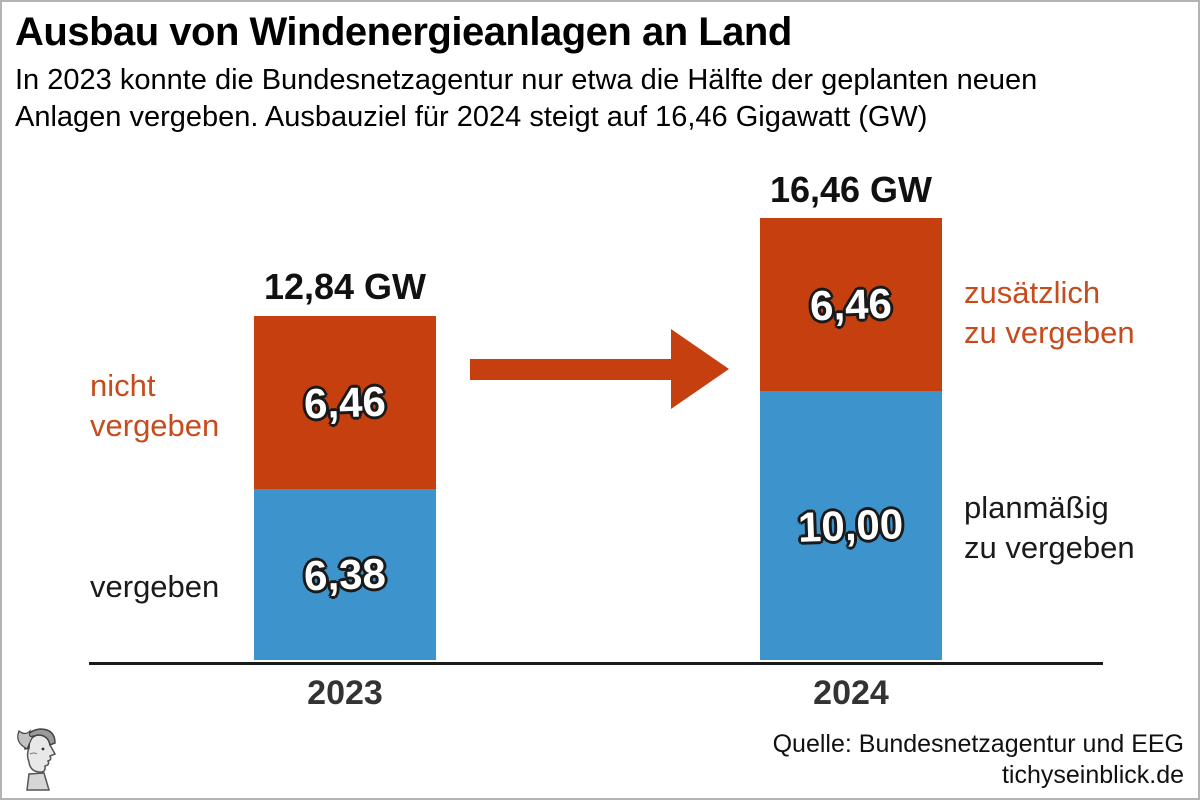  I want to click on label-vergeben: vergeben, so click(154, 587).